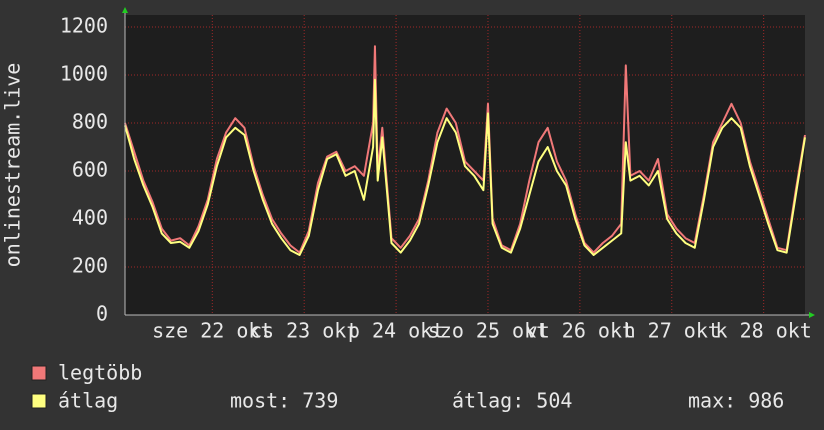 Image resolution: width=824 pixels, height=430 pixels. I want to click on y-tick-label: 400, so click(90, 218).